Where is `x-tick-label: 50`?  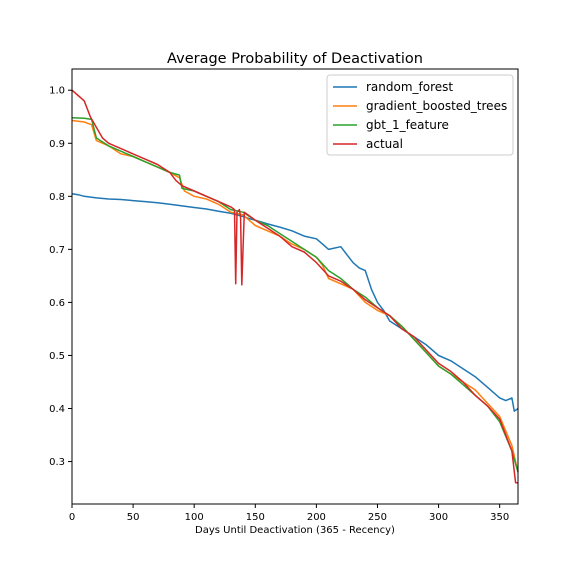
x-tick-label: 50 is located at coordinates (133, 517).